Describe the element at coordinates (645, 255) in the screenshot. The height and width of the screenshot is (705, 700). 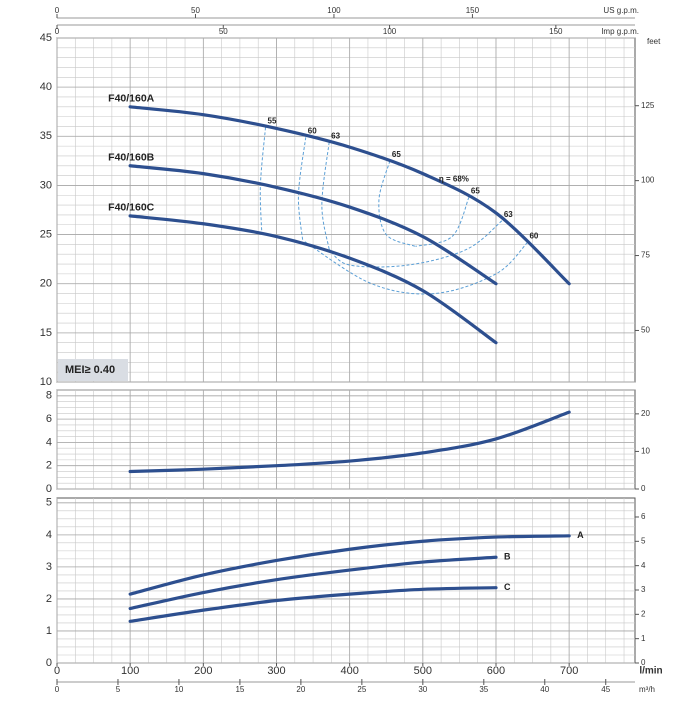
I see `y2-tick-label: 75` at that location.